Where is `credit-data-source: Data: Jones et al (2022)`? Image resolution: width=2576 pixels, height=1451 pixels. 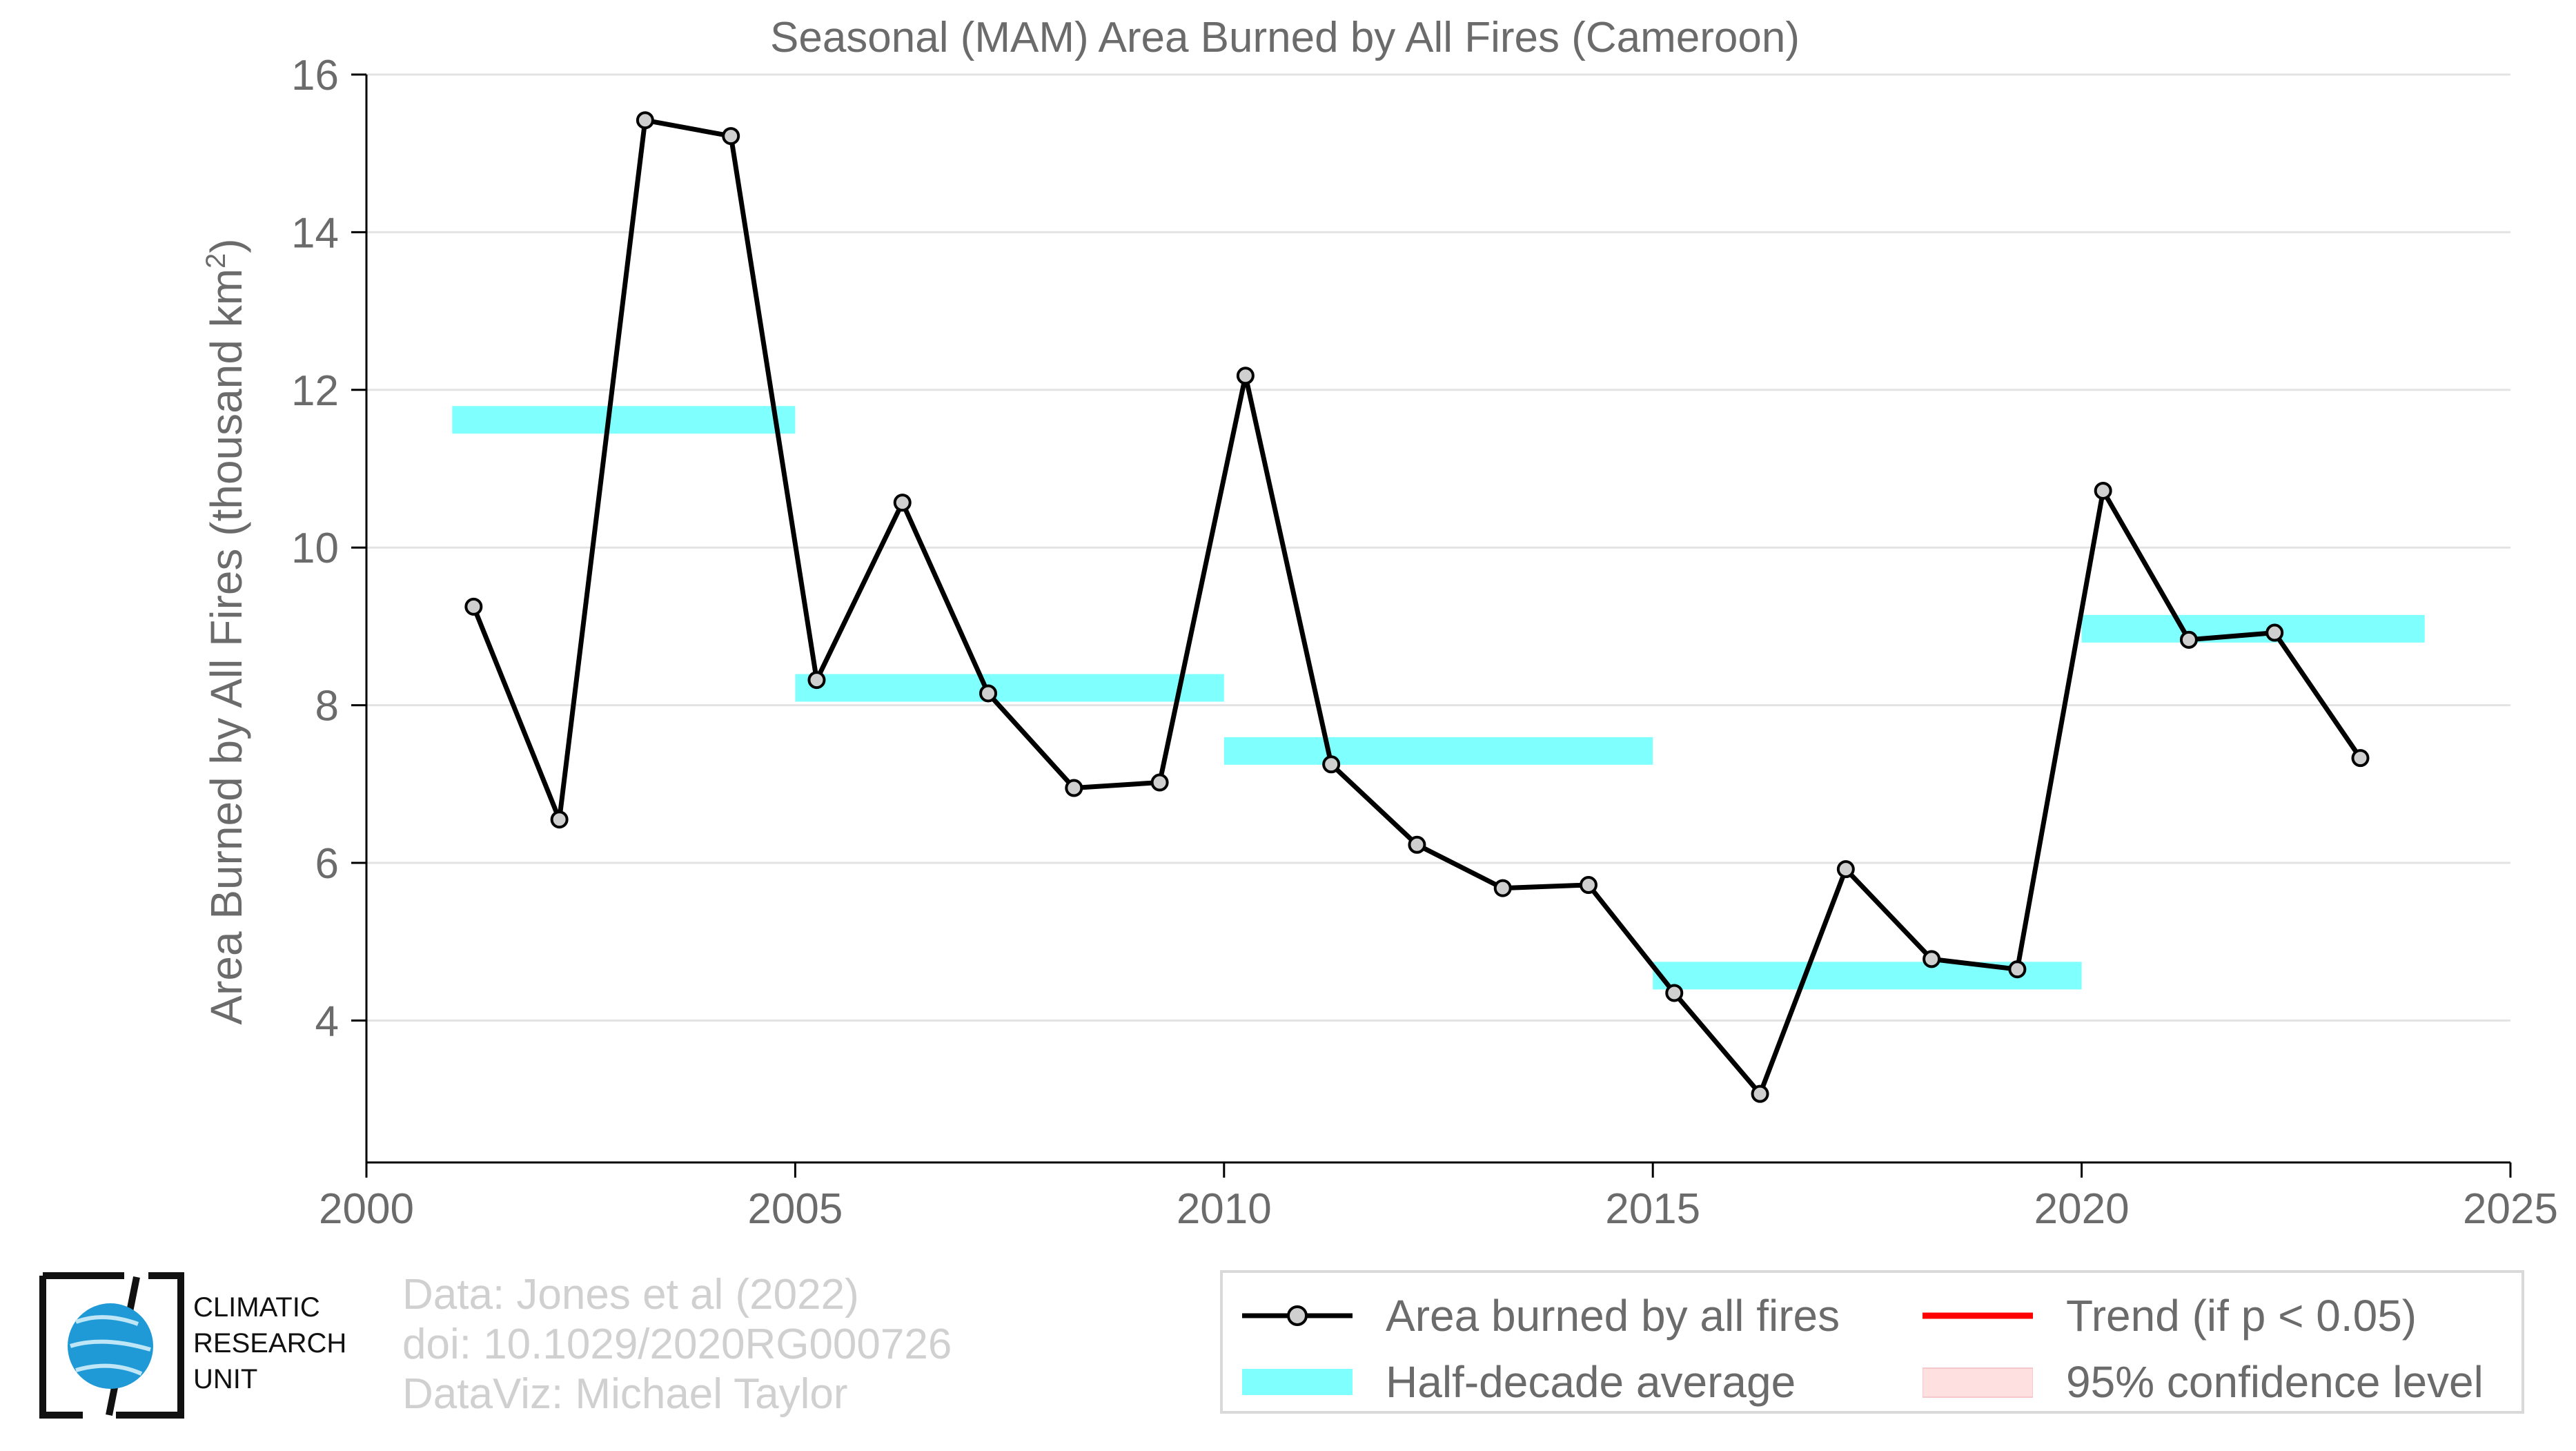
credit-data-source: Data: Jones et al (2022) is located at coordinates (630, 1294).